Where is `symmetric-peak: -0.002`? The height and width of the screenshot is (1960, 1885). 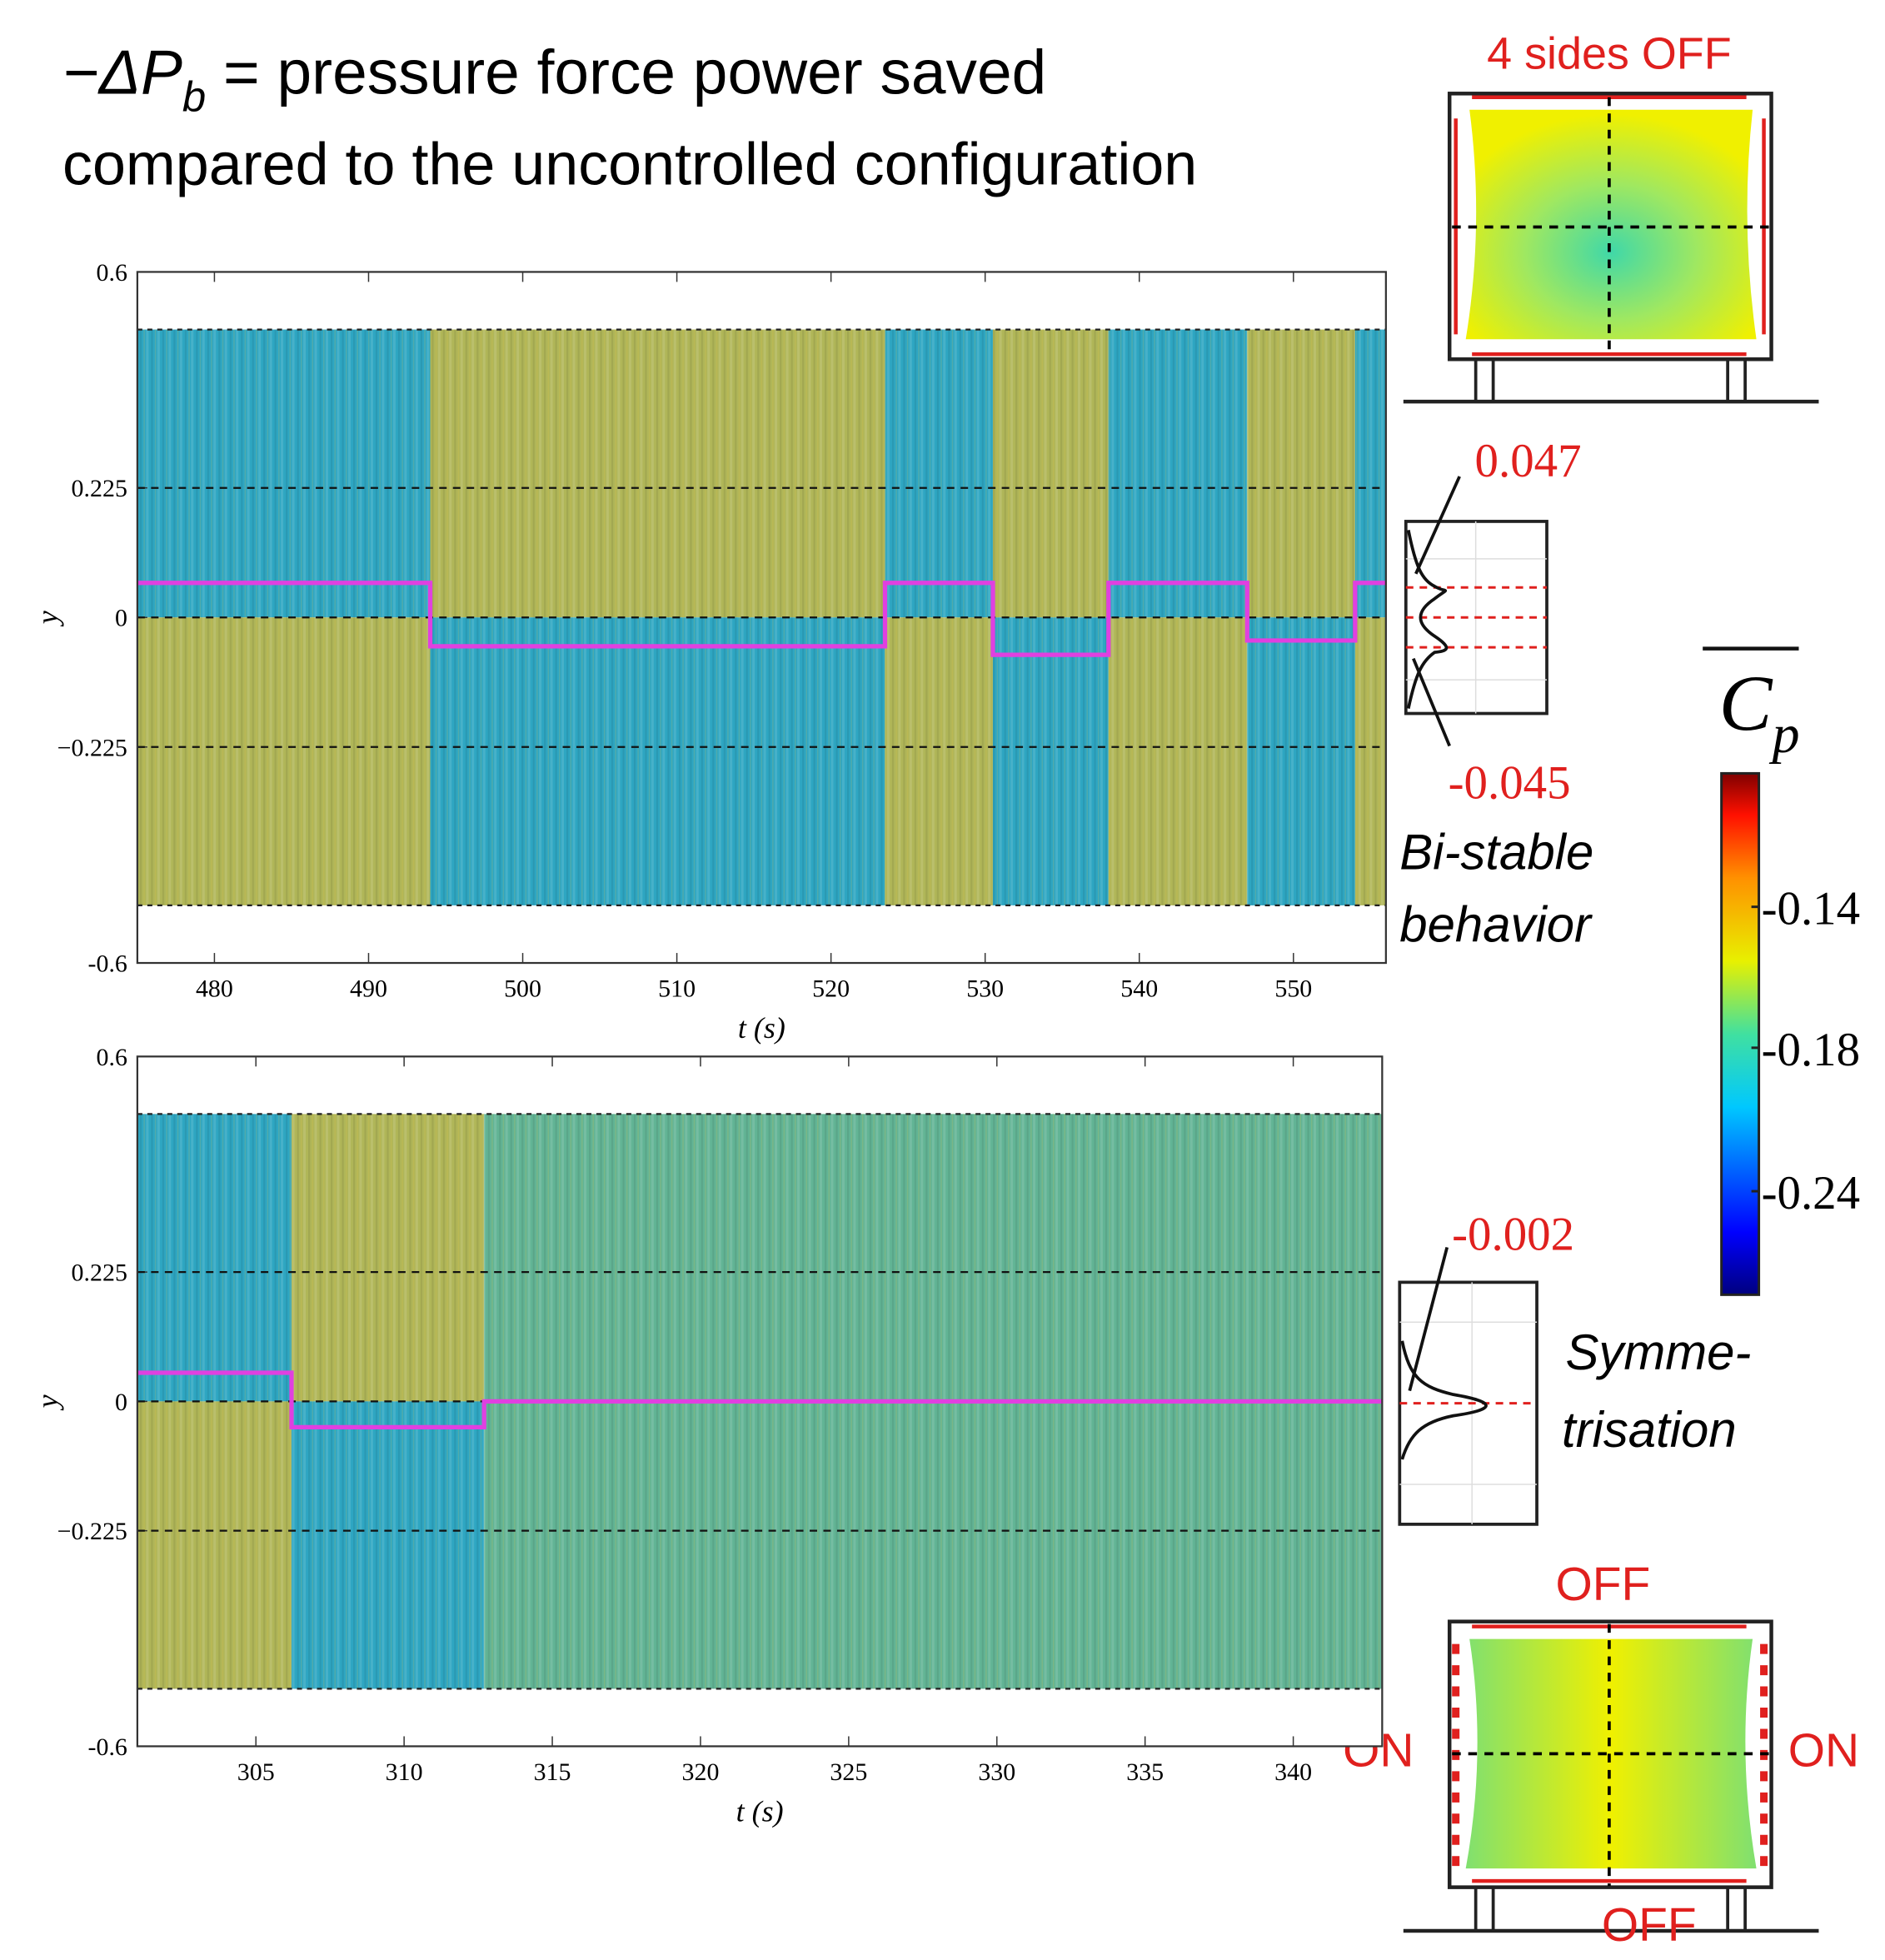 symmetric-peak: -0.002 is located at coordinates (1513, 1234).